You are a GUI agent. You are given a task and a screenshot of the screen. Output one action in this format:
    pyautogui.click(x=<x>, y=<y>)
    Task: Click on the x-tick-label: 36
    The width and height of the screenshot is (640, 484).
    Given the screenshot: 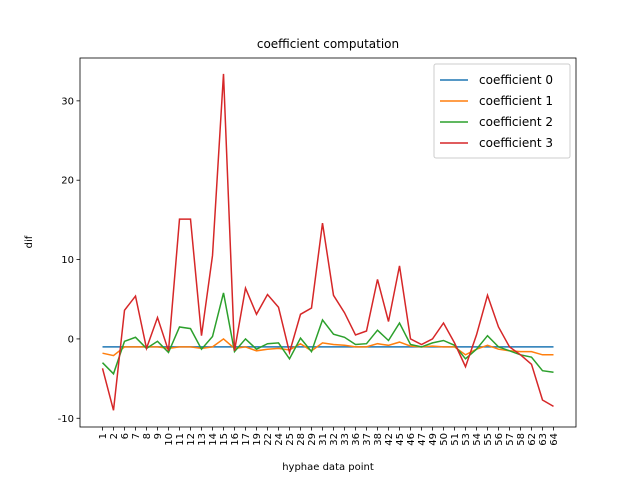 What is the action you would take?
    pyautogui.click(x=356, y=439)
    